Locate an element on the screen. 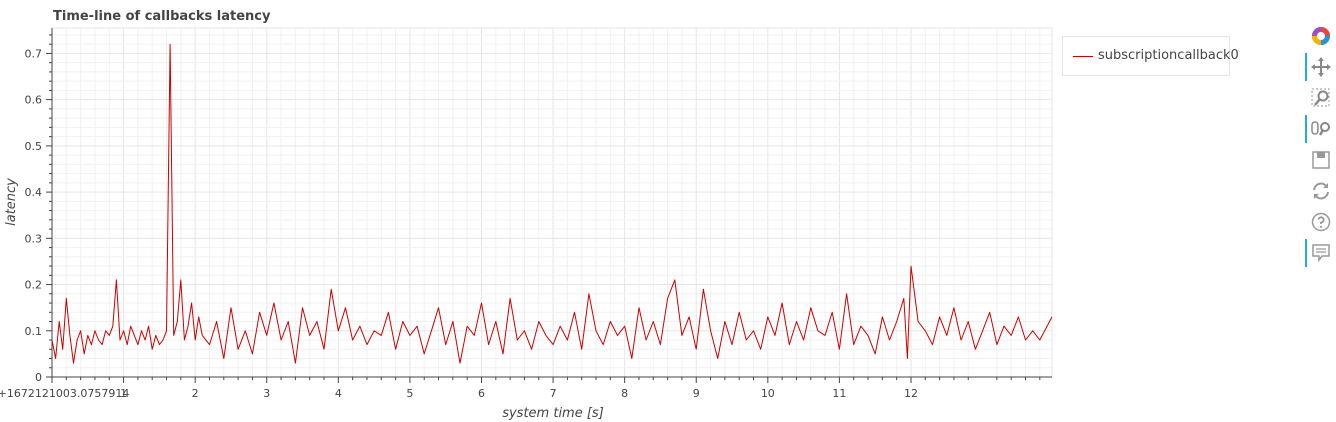 Image resolution: width=1336 pixels, height=422 pixels. hover-tool is located at coordinates (1320, 253).